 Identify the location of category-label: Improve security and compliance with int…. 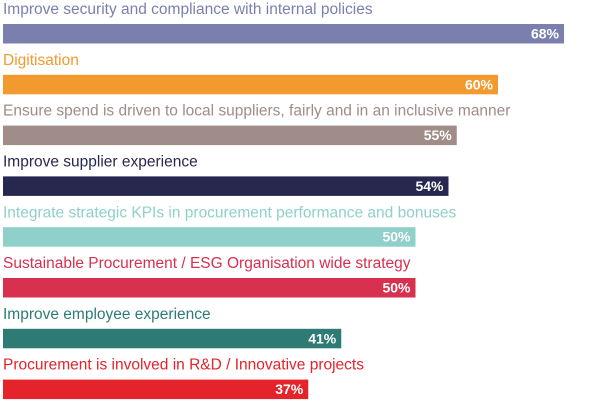
(188, 9).